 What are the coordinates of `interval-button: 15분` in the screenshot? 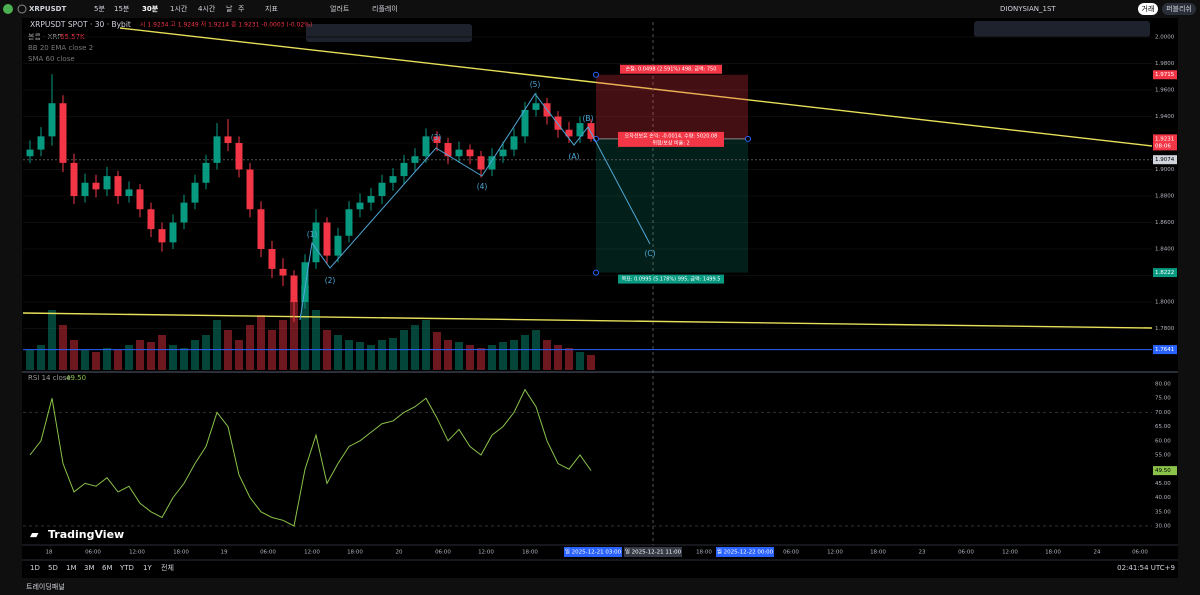 It's located at (122, 9).